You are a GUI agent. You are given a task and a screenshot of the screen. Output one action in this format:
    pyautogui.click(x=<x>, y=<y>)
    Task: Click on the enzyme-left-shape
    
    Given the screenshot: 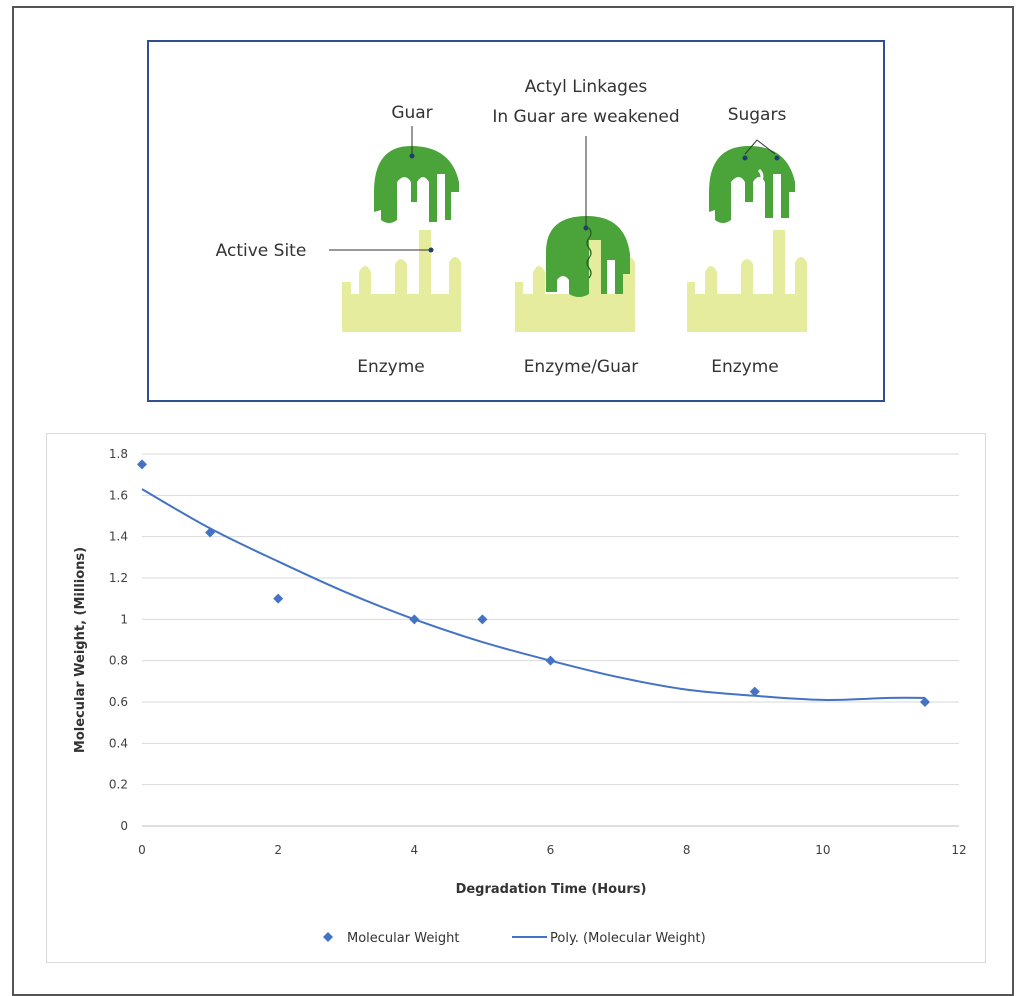 What is the action you would take?
    pyautogui.click(x=401, y=281)
    